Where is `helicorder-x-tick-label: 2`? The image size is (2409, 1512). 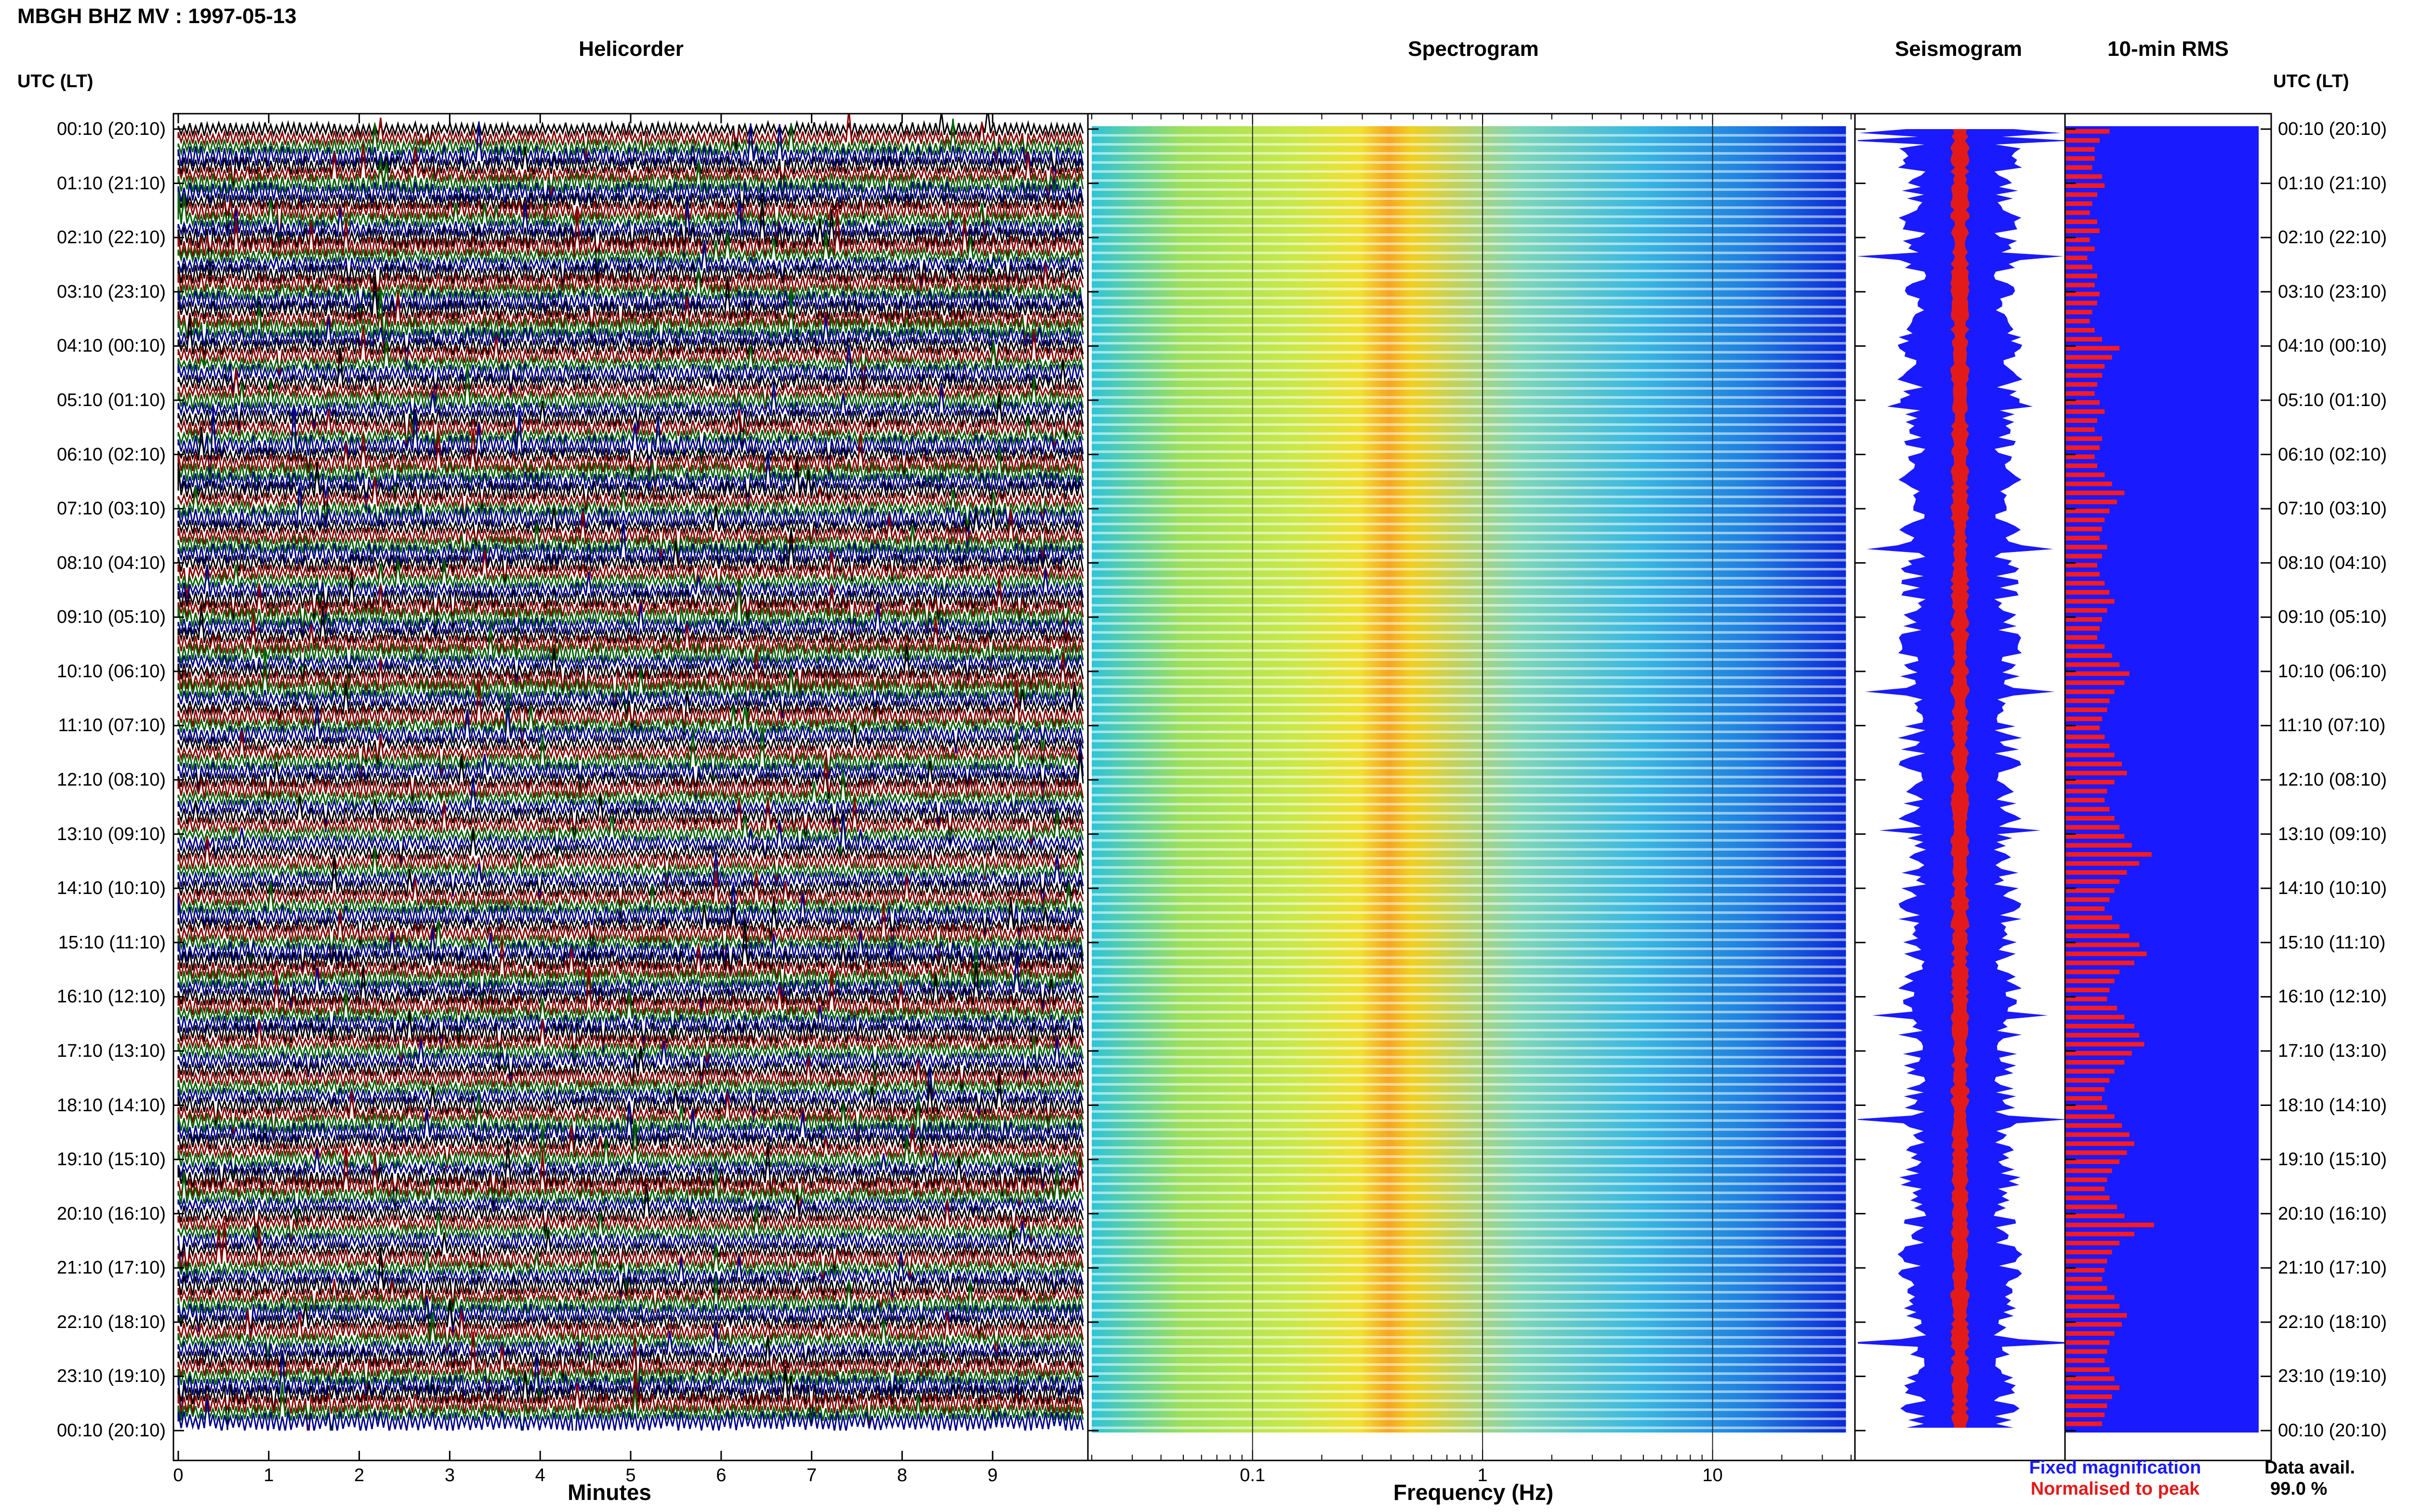 helicorder-x-tick-label: 2 is located at coordinates (359, 1475).